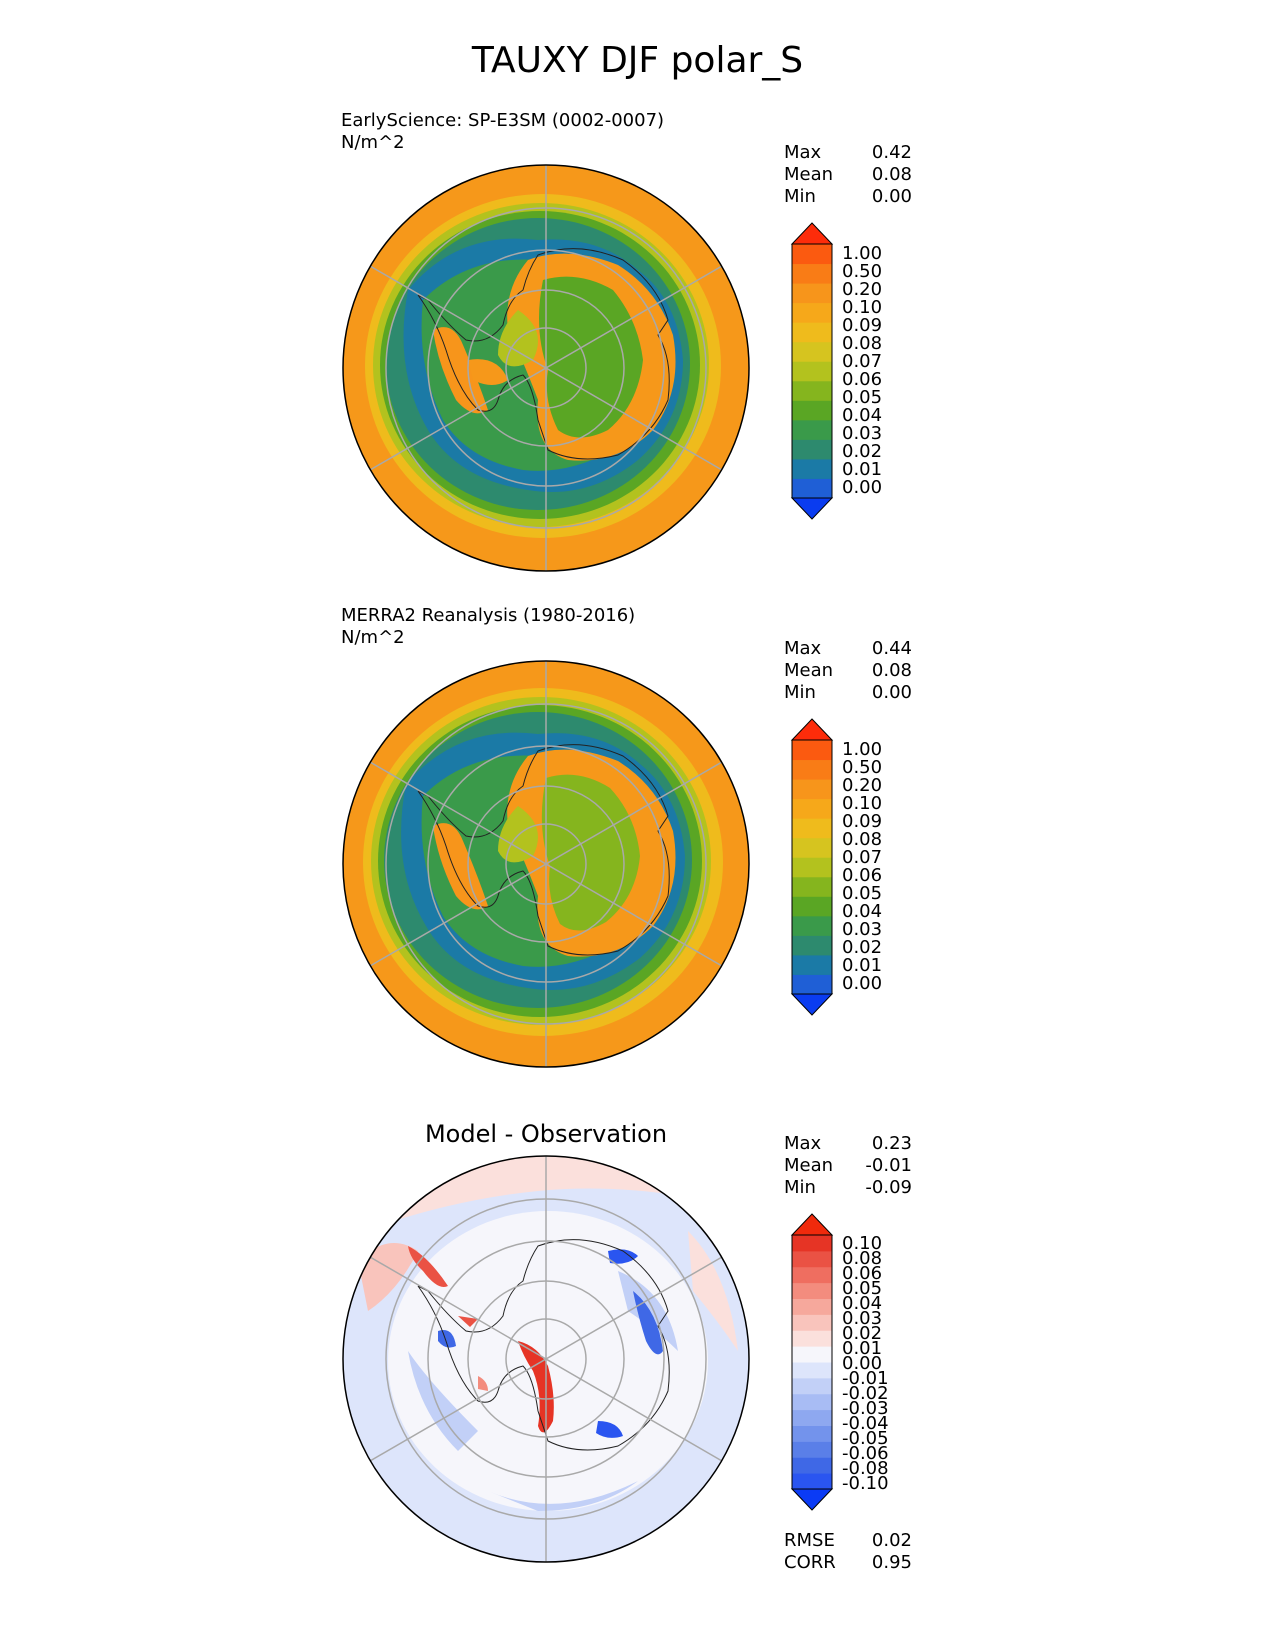 The height and width of the screenshot is (1650, 1275). I want to click on stats-test: Max 0.42 Mean 0.08 Min 0.00, so click(848, 175).